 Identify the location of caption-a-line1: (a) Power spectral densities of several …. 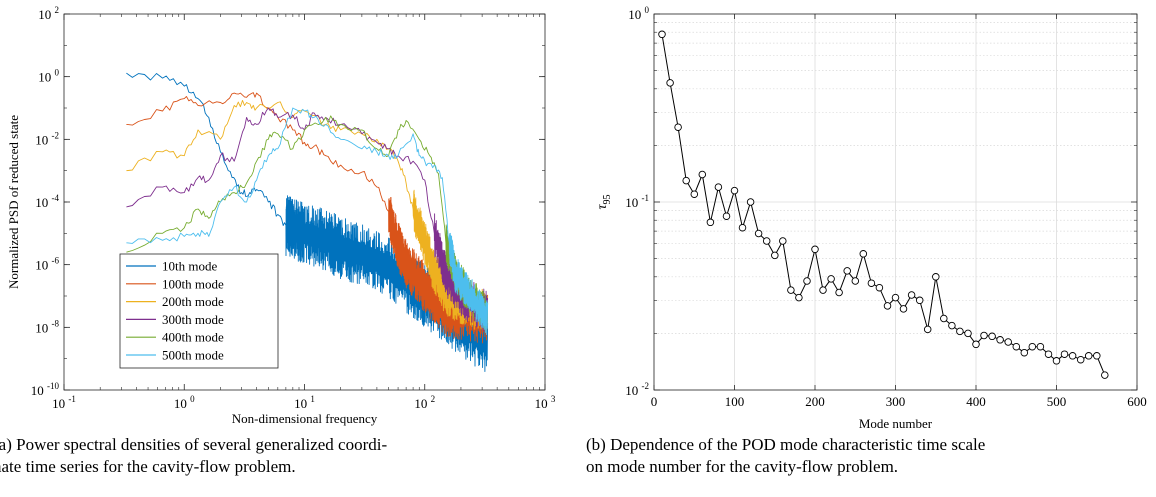
(194, 444).